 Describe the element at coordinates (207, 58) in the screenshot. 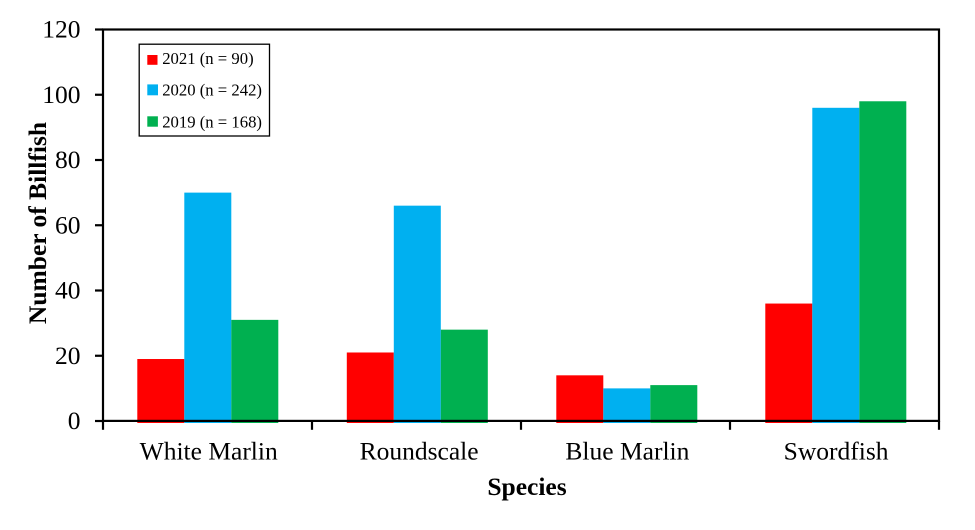

I see `svg-text: 2021 (n = 90)` at that location.